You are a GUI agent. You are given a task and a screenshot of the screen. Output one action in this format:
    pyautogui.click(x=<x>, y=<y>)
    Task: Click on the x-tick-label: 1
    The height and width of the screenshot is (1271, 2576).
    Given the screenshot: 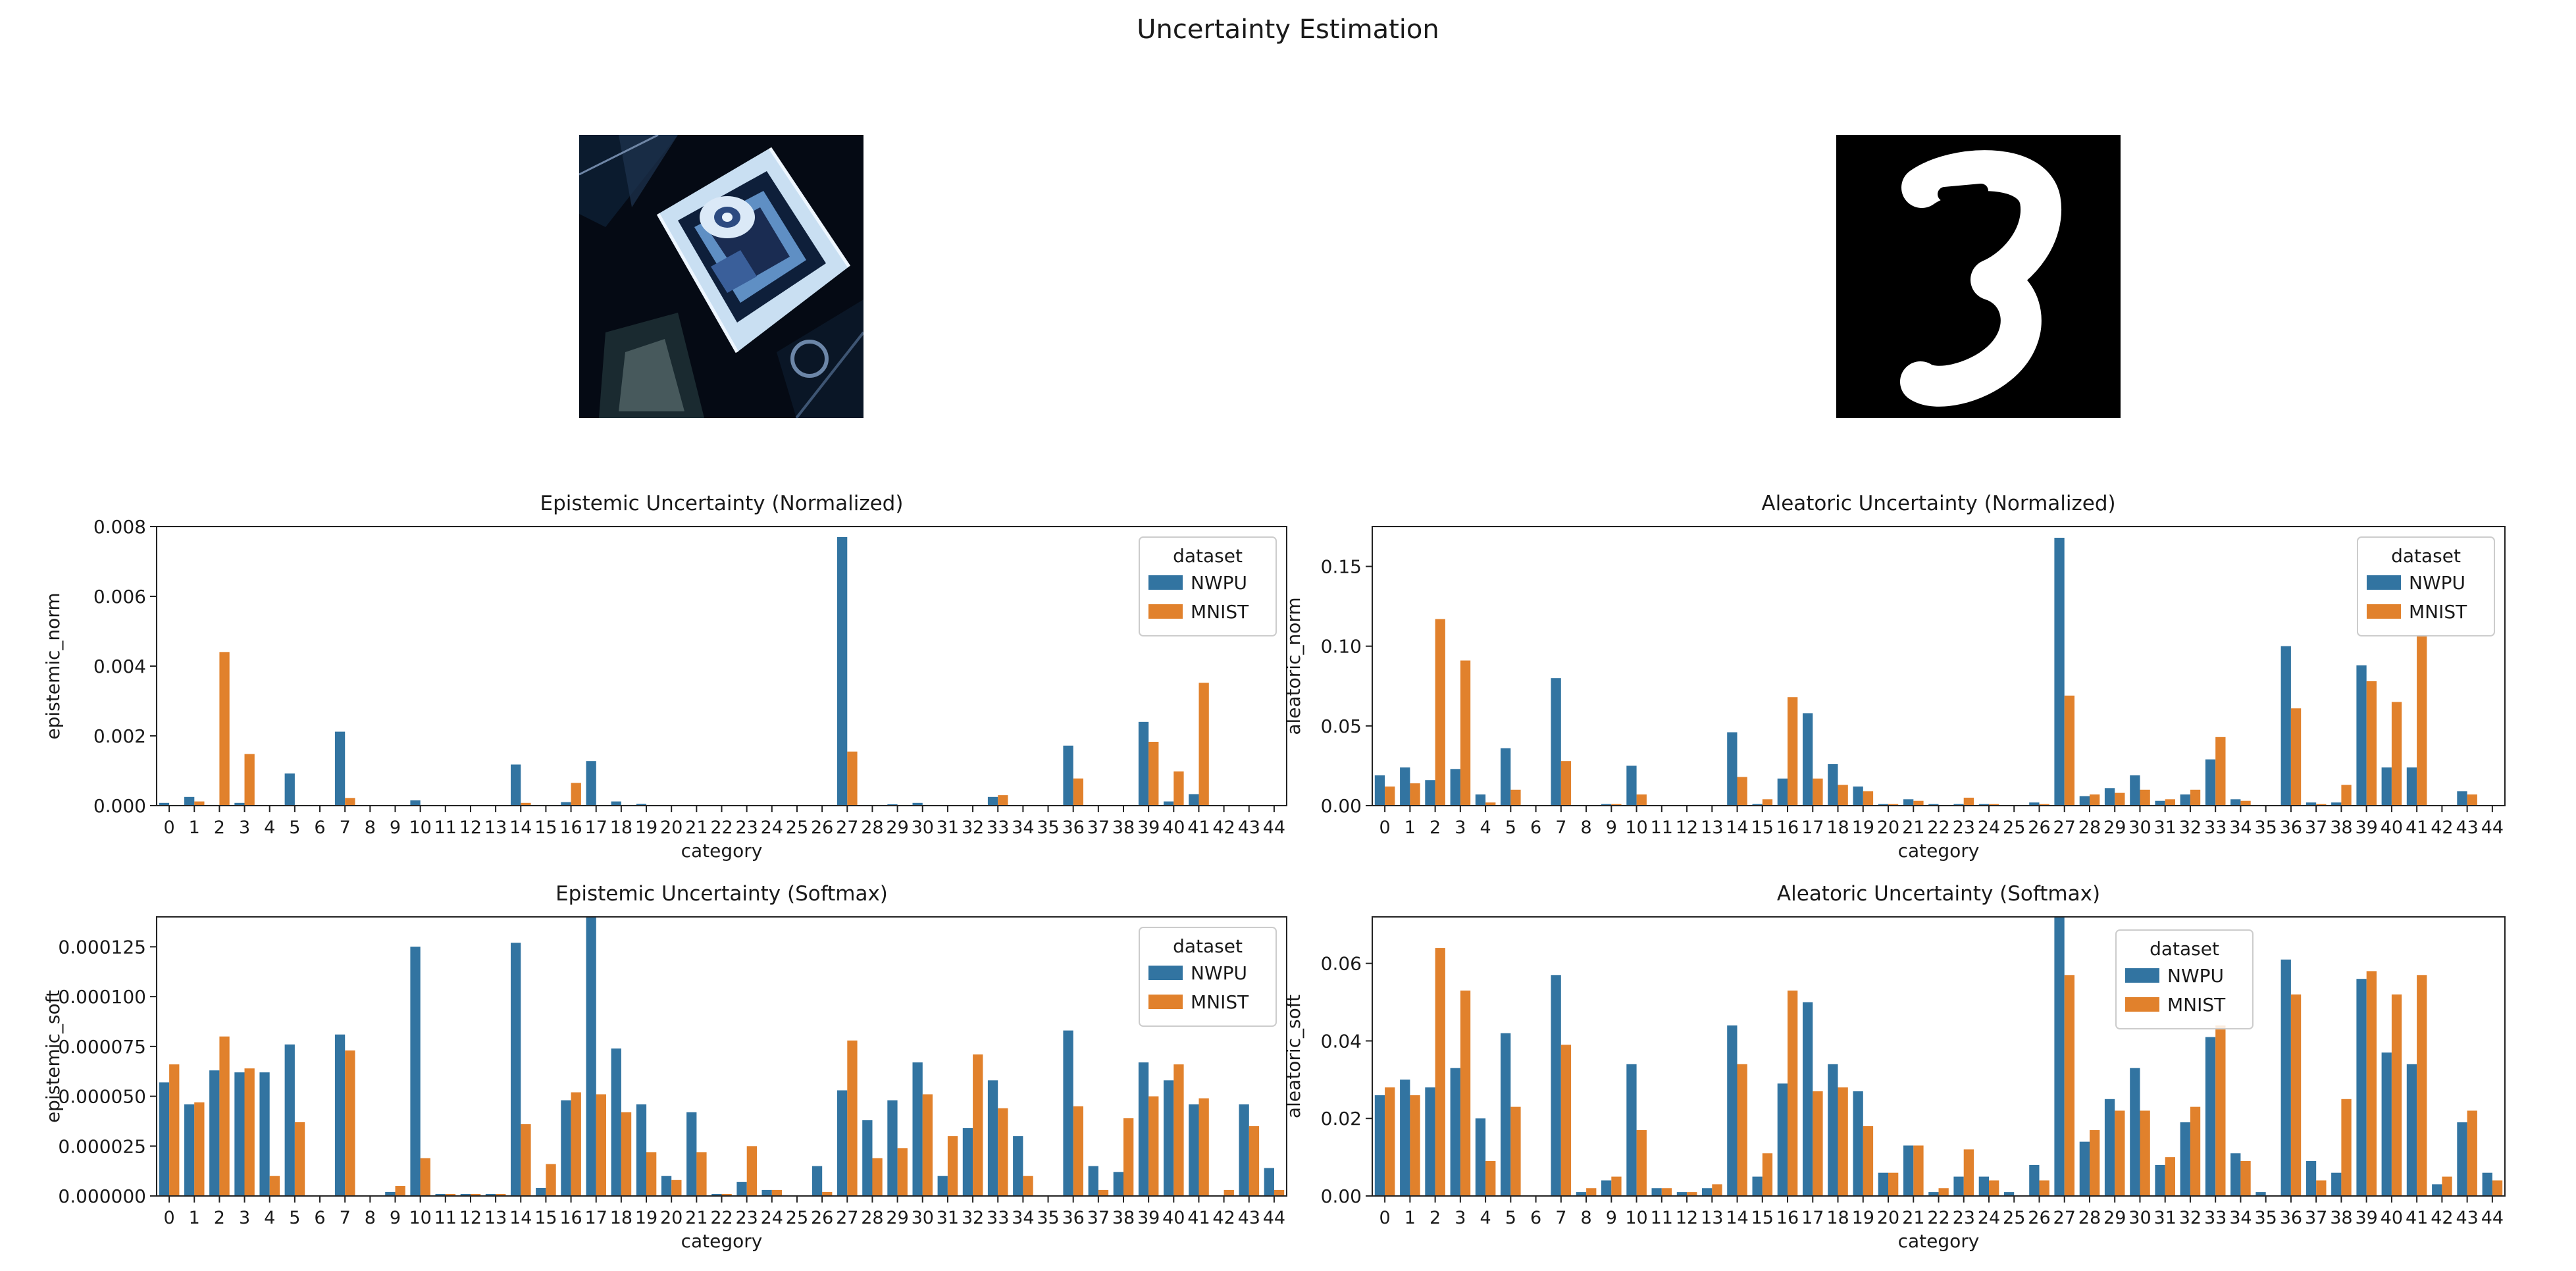 What is the action you would take?
    pyautogui.click(x=1410, y=828)
    